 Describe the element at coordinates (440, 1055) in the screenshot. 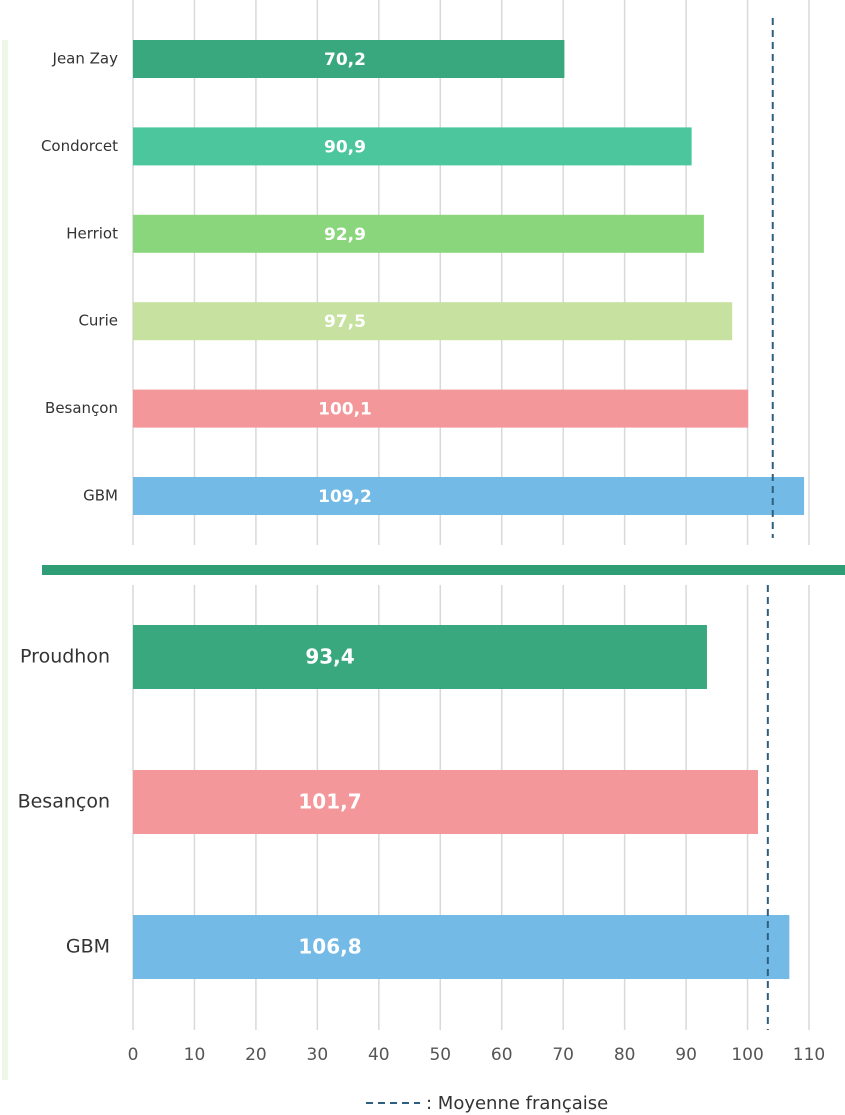

I see `x-tick-label: 50` at that location.